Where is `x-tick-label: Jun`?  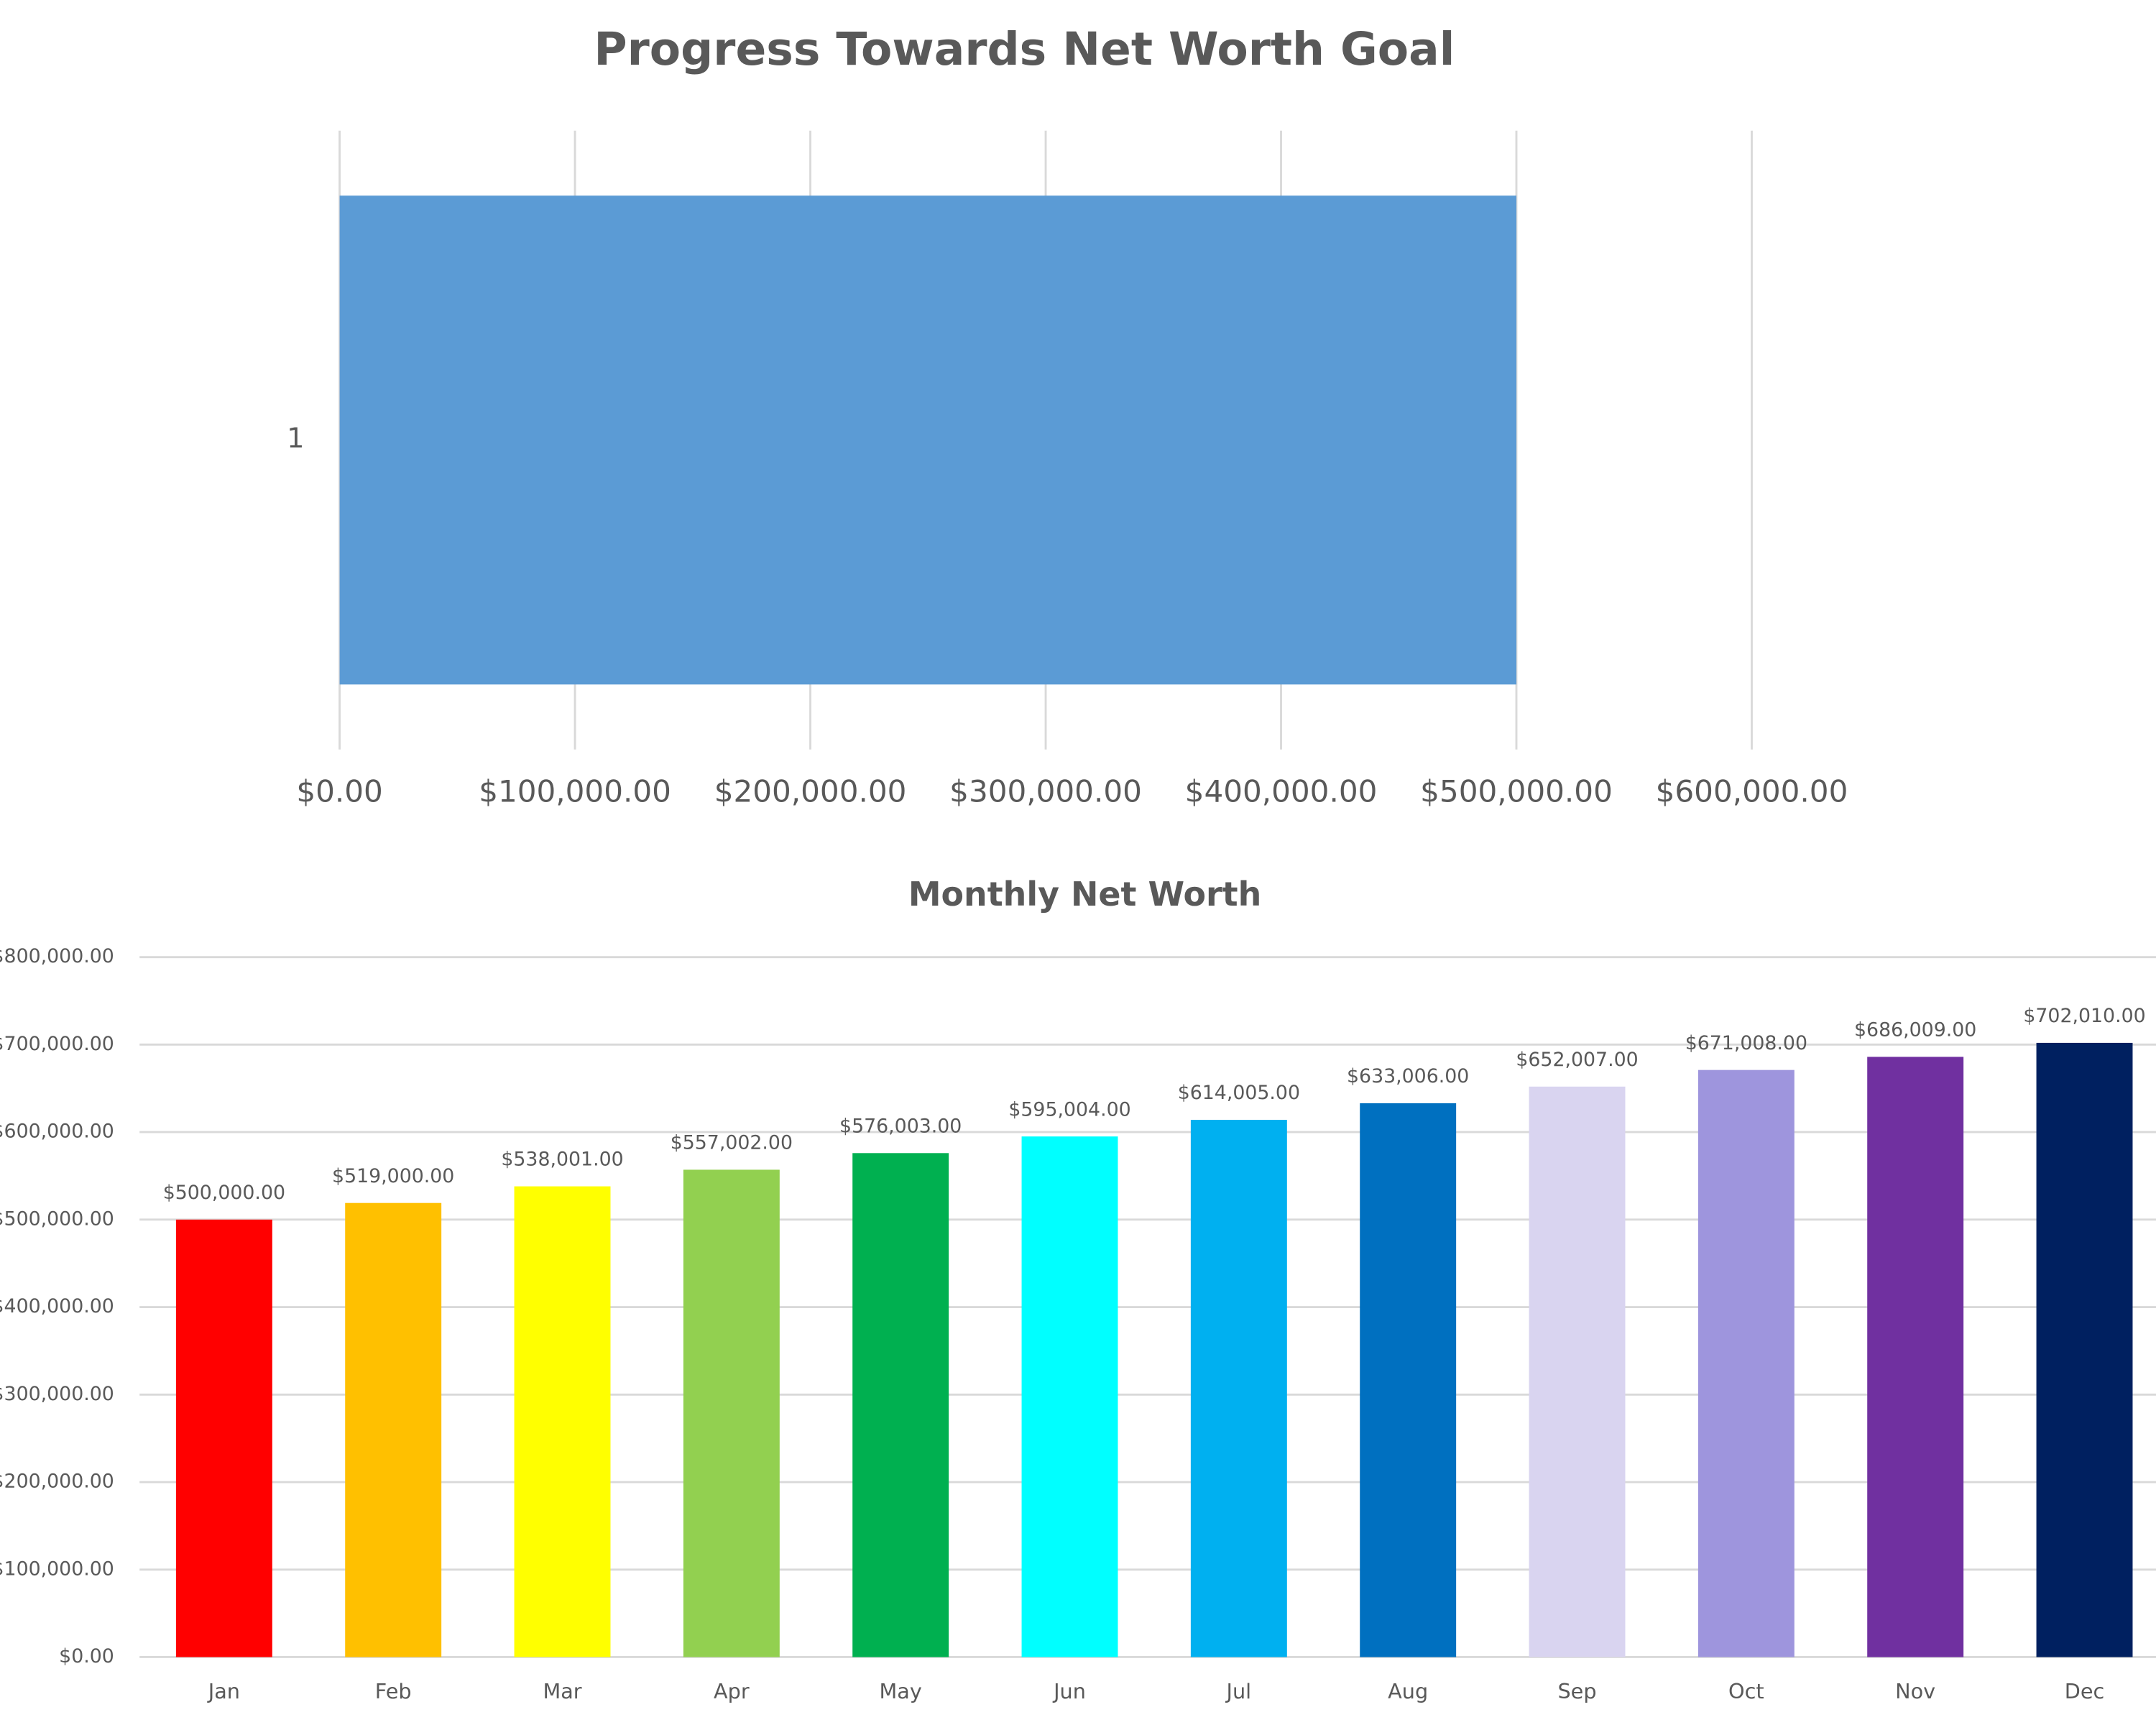
x-tick-label: Jun is located at coordinates (1069, 1691).